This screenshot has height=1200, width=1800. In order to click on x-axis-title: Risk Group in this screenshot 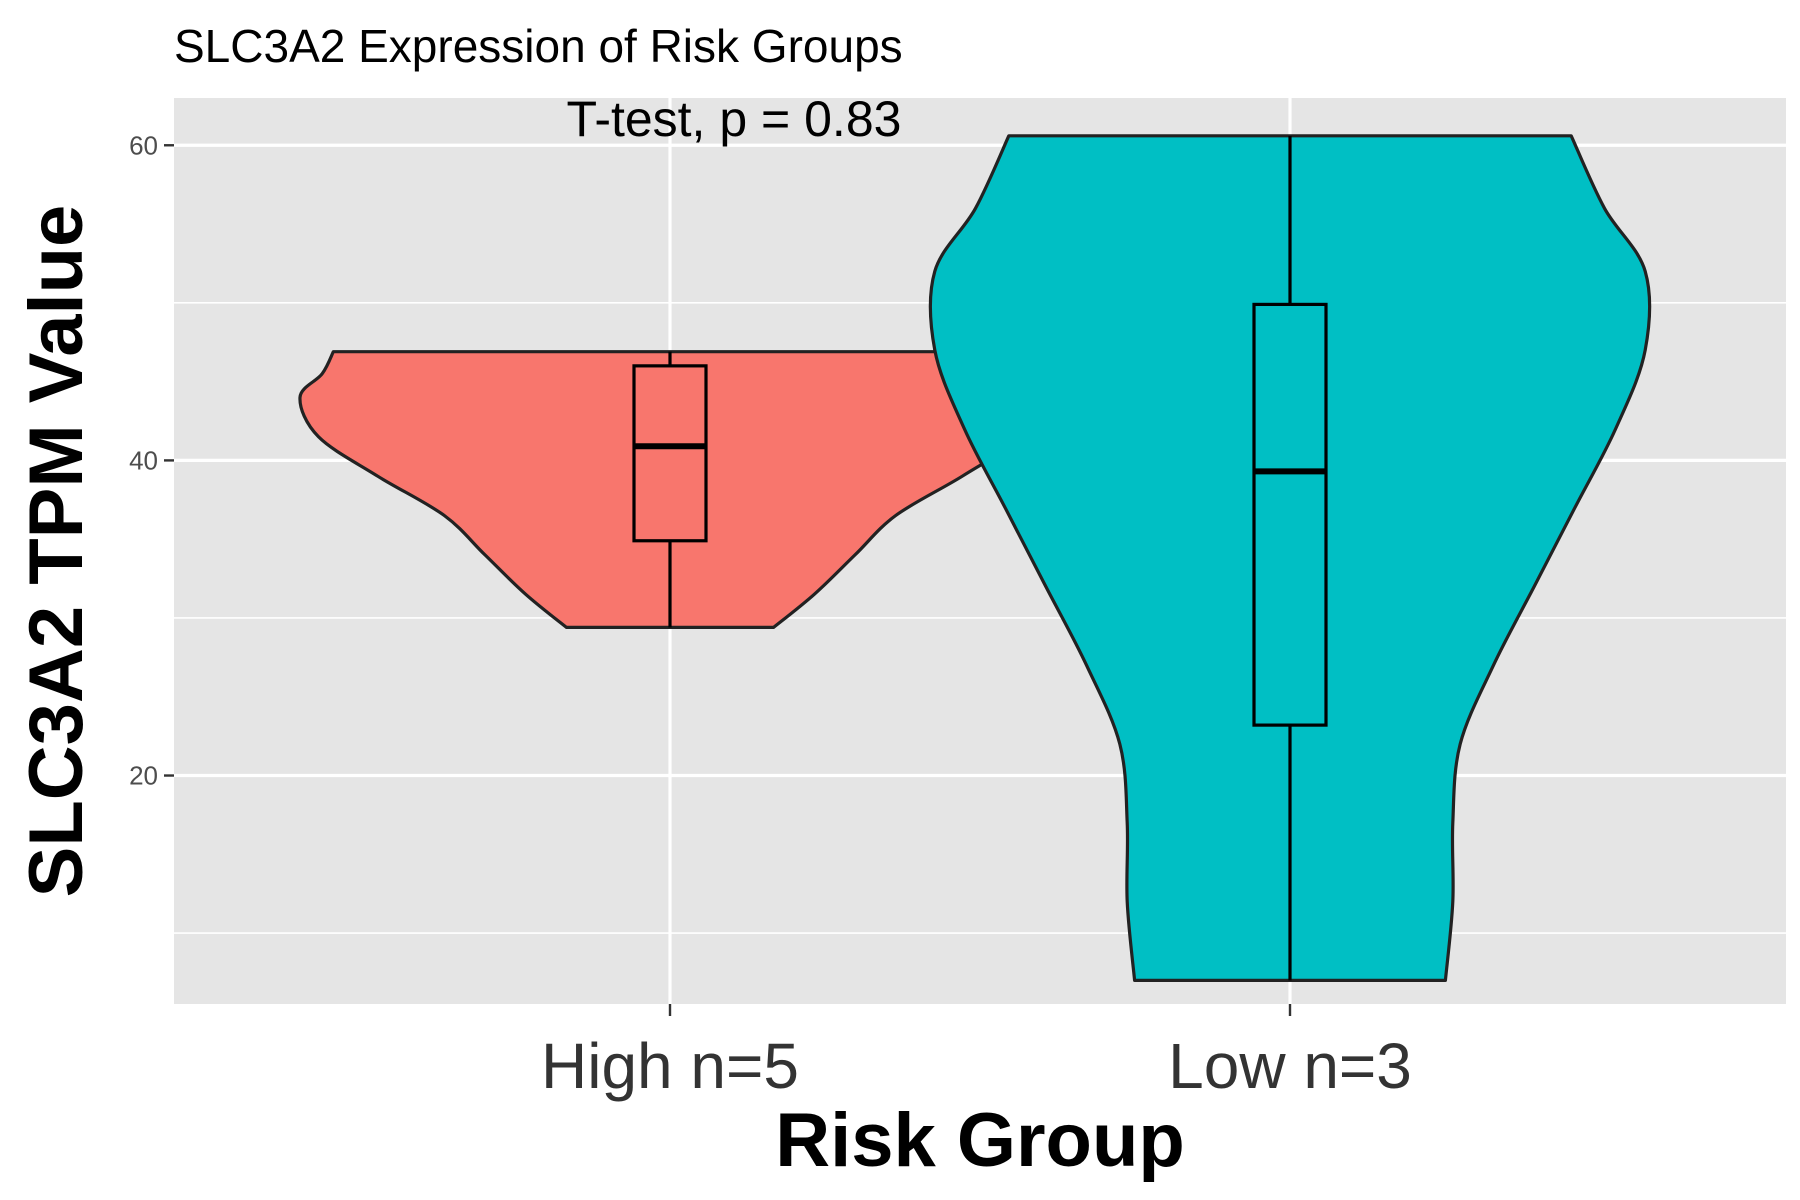, I will do `click(980, 1140)`.